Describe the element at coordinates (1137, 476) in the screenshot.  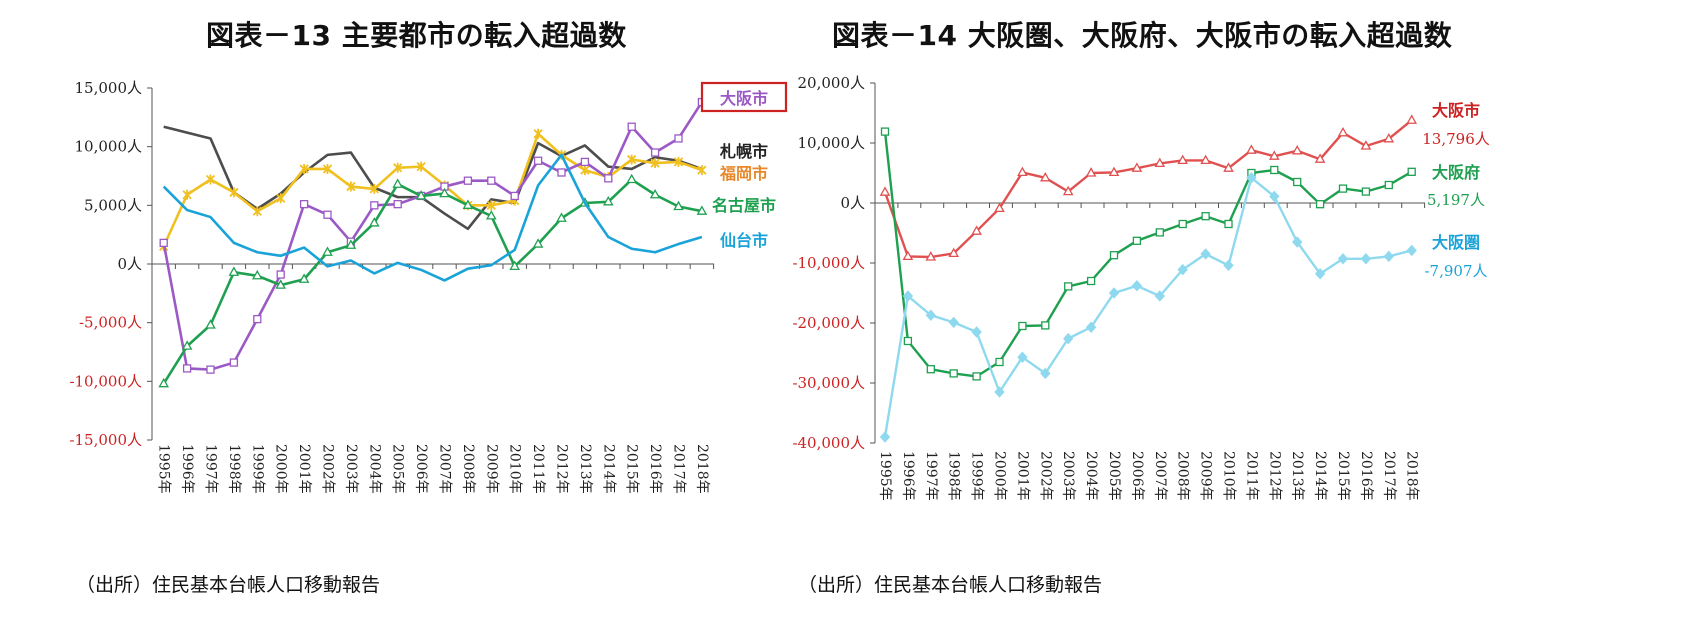
I see `c14-x-tick-label: 2006年` at that location.